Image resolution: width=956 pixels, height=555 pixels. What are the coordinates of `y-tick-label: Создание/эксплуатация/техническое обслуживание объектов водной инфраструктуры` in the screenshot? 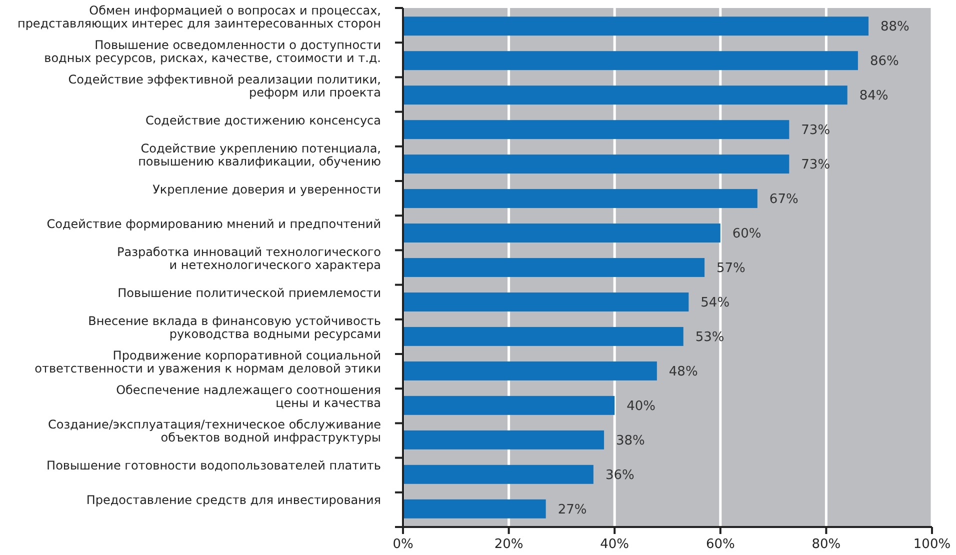 It's located at (214, 430).